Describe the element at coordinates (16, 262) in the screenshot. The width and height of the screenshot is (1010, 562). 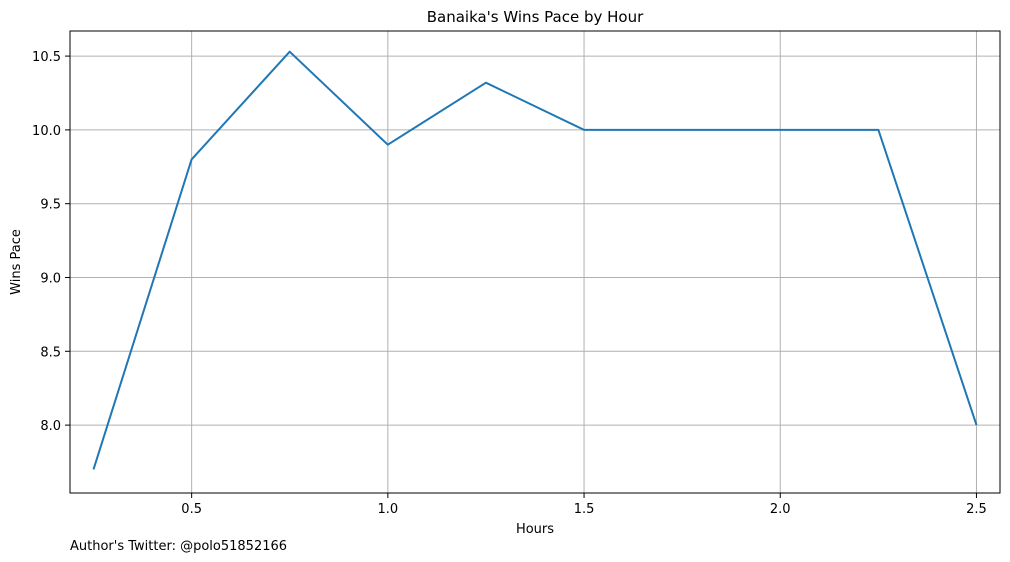
I see `y-axis-label: Wins Pace` at that location.